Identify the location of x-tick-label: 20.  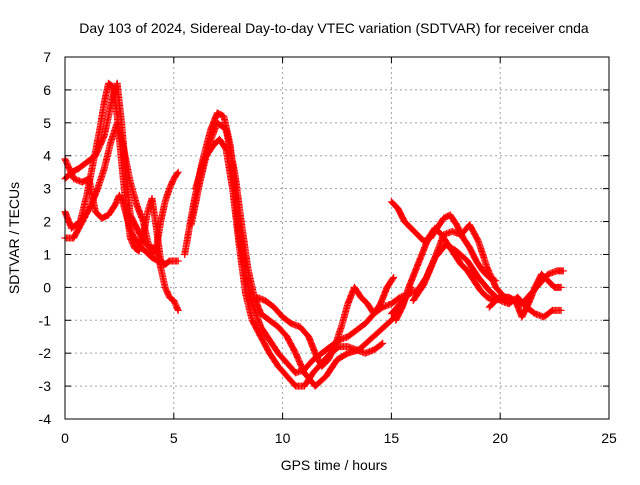
(500, 438).